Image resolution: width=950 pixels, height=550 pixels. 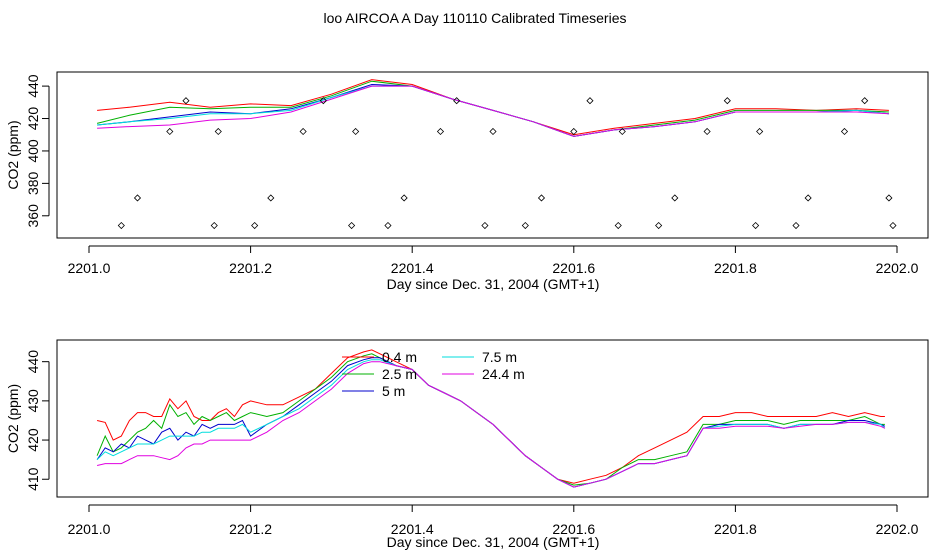 What do you see at coordinates (33, 479) in the screenshot?
I see `y-tick-label: 410` at bounding box center [33, 479].